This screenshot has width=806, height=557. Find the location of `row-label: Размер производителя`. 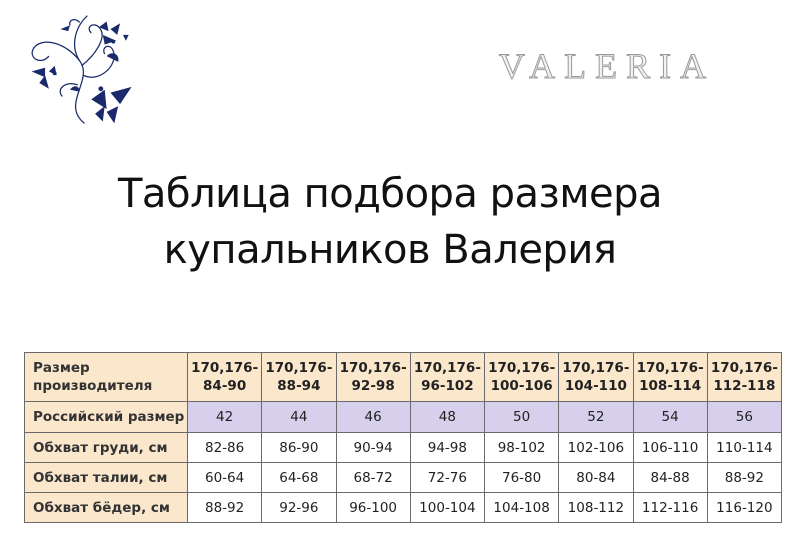

row-label: Размер производителя is located at coordinates (106, 377).